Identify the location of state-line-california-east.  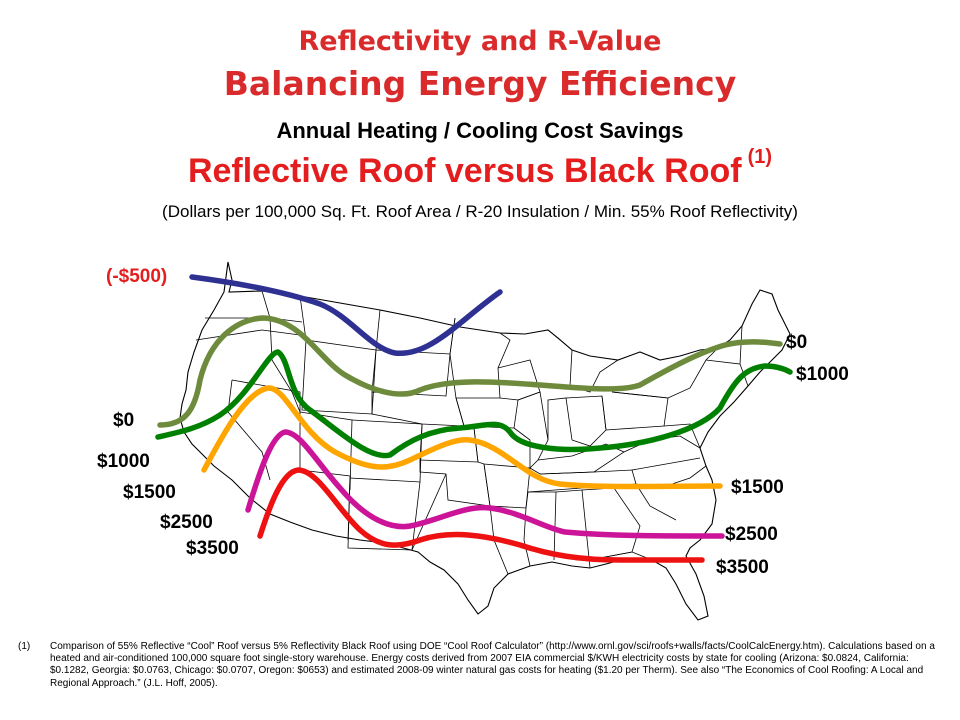
(249, 430).